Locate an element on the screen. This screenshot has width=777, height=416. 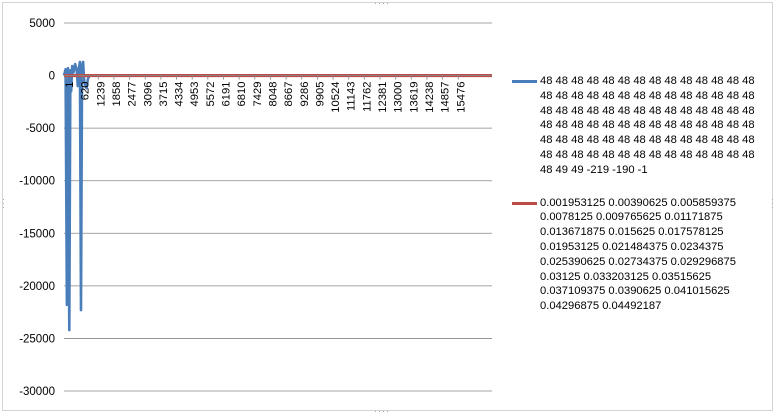
x-tick-label: 6191 is located at coordinates (227, 94).